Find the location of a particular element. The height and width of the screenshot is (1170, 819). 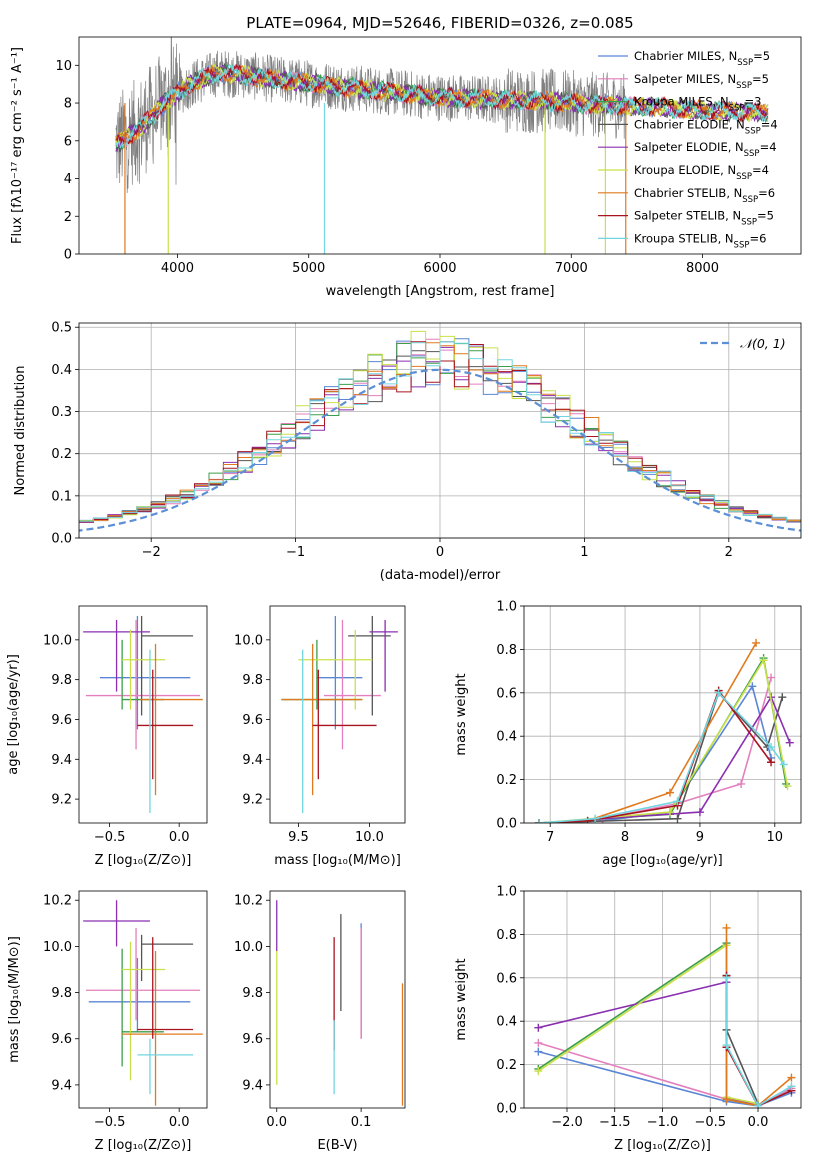

y-tick-label: 0.5 is located at coordinates (61, 328).